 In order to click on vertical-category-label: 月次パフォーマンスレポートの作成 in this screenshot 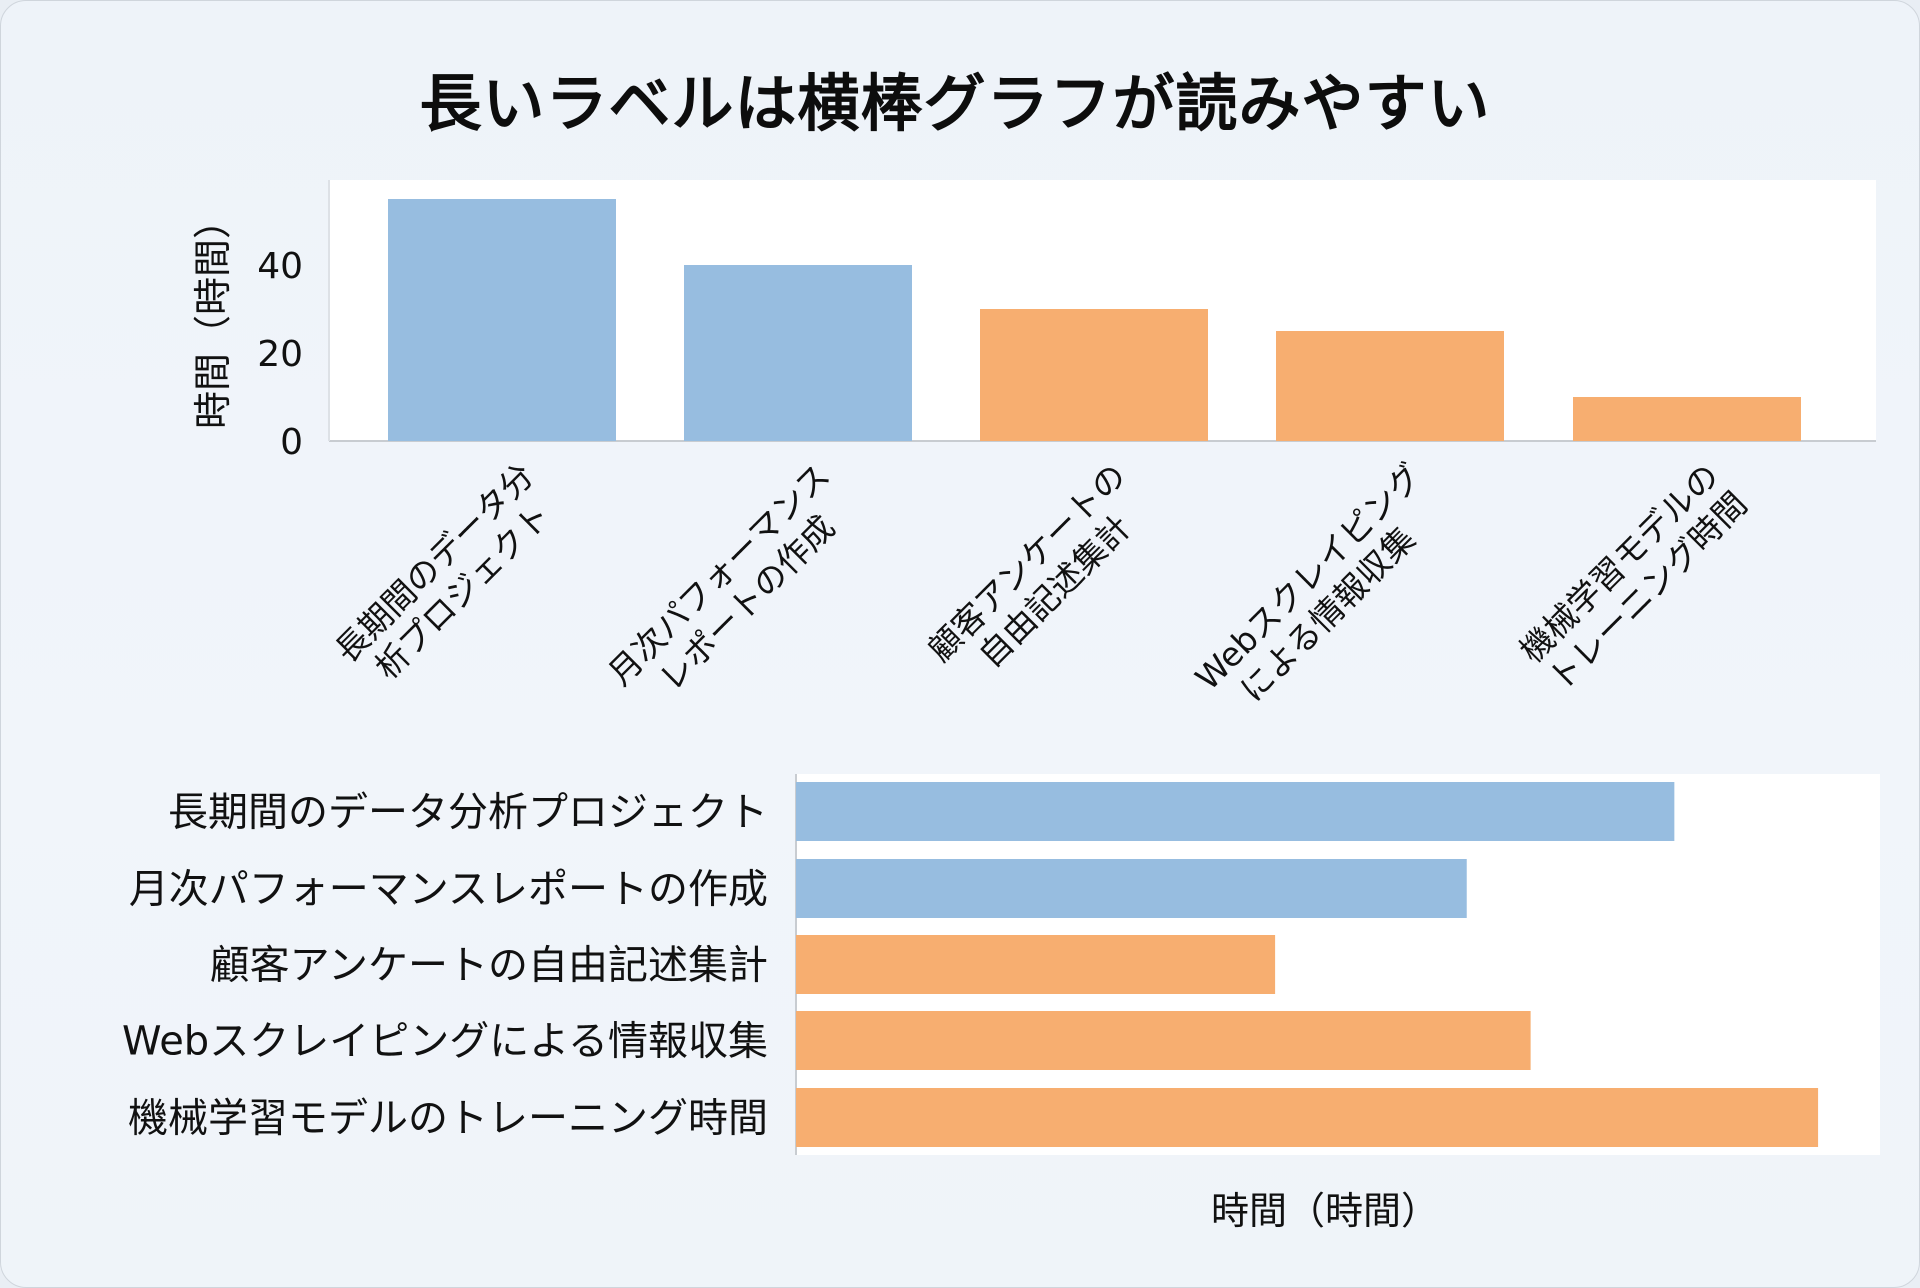, I will do `click(721, 577)`.